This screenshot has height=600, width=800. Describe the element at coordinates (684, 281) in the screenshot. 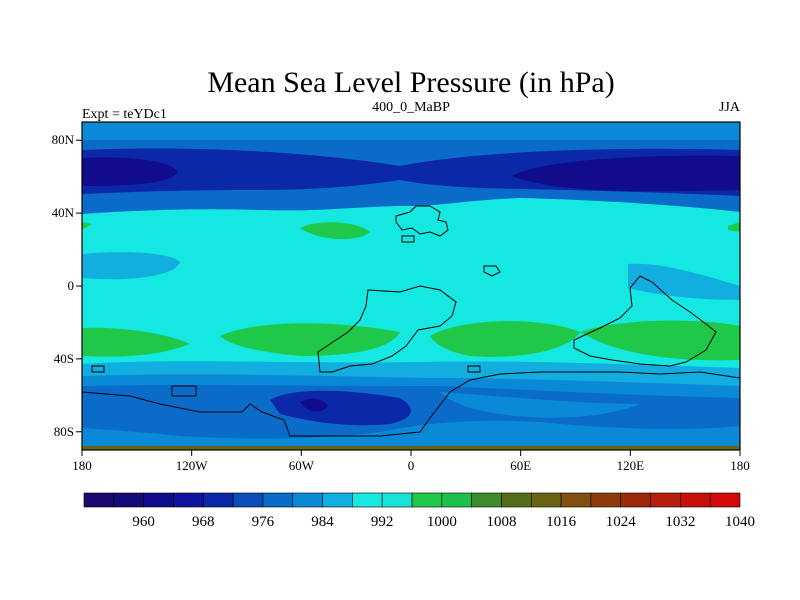

I see `tropical-patch-east` at that location.